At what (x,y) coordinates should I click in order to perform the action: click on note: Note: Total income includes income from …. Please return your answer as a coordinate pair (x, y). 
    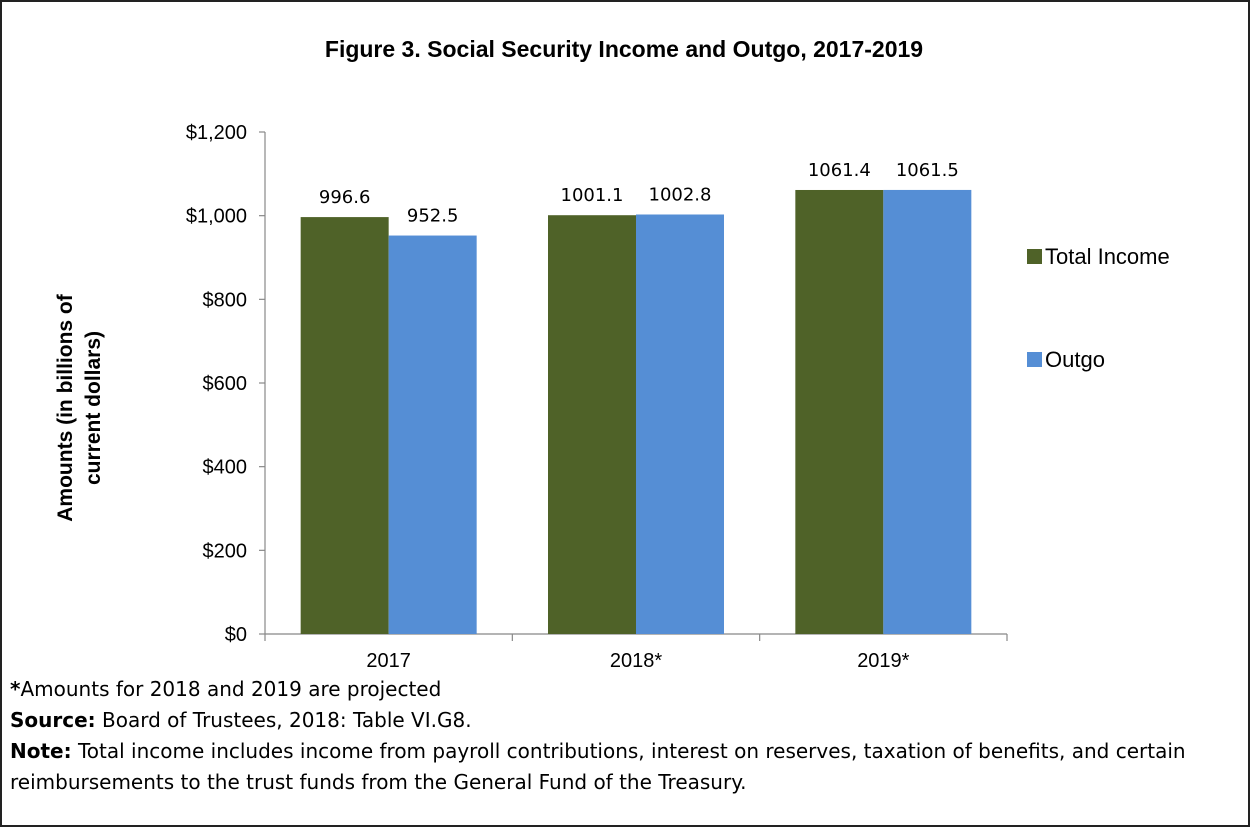
    Looking at the image, I should click on (625, 767).